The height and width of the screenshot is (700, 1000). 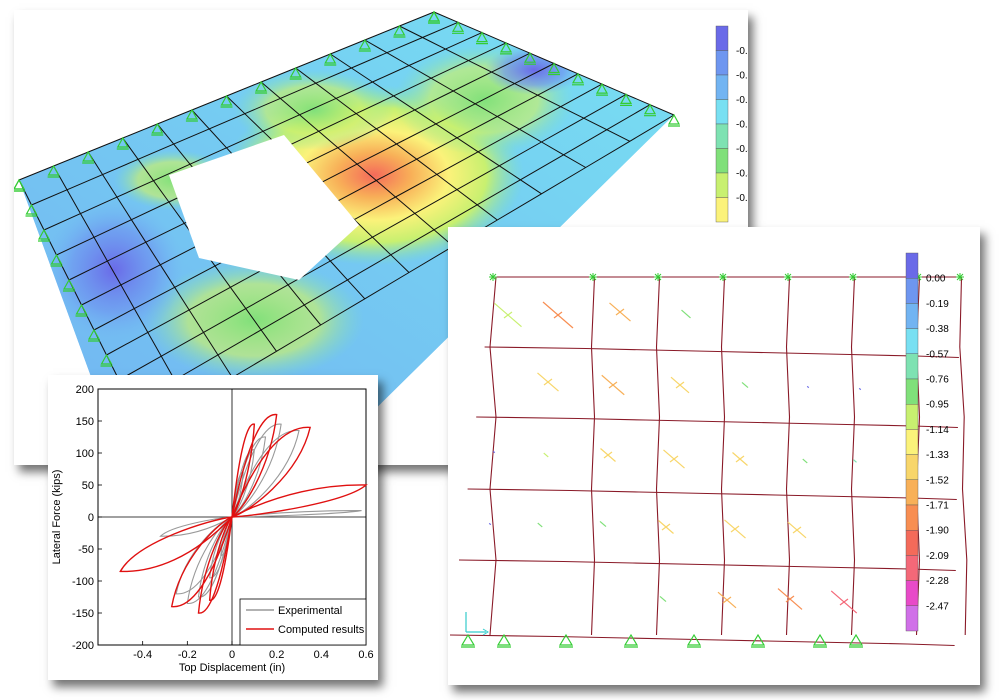 What do you see at coordinates (937, 430) in the screenshot?
I see `colorbar-right-label: -1.14` at bounding box center [937, 430].